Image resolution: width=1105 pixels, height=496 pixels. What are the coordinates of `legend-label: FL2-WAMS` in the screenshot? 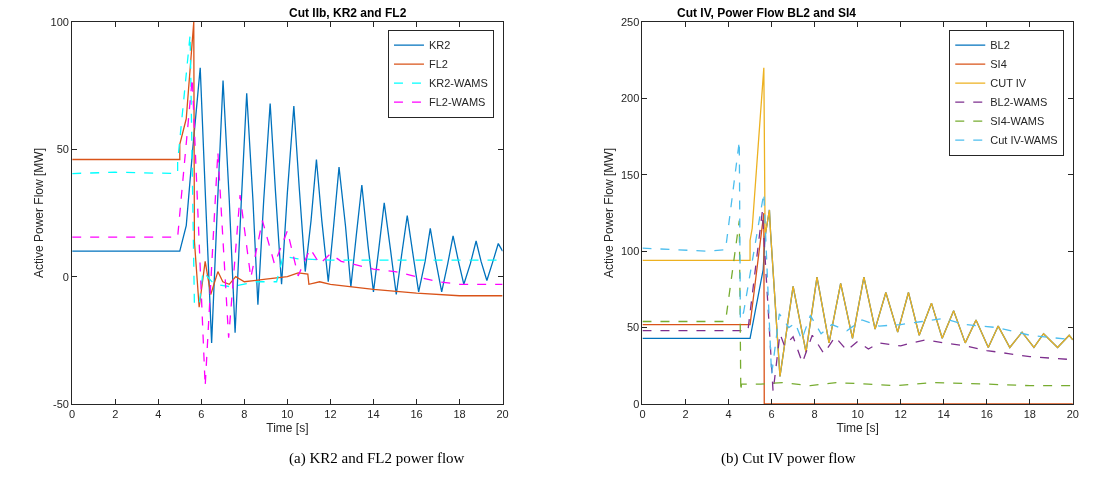 It's located at (457, 102).